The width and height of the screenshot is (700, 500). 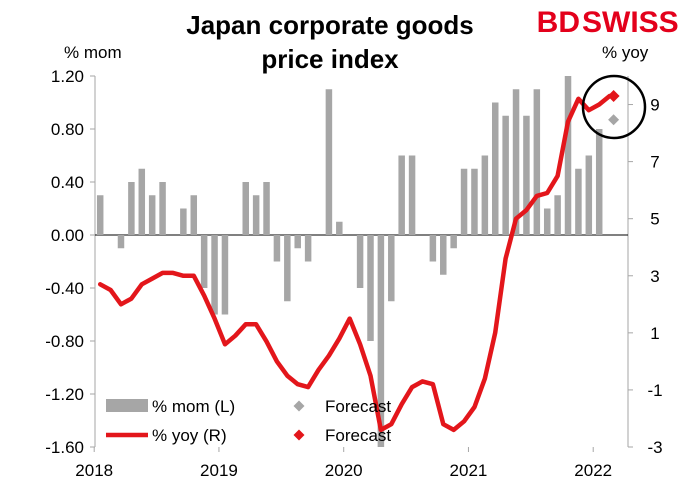 What do you see at coordinates (67, 182) in the screenshot?
I see `left-tick-label: 0.40` at bounding box center [67, 182].